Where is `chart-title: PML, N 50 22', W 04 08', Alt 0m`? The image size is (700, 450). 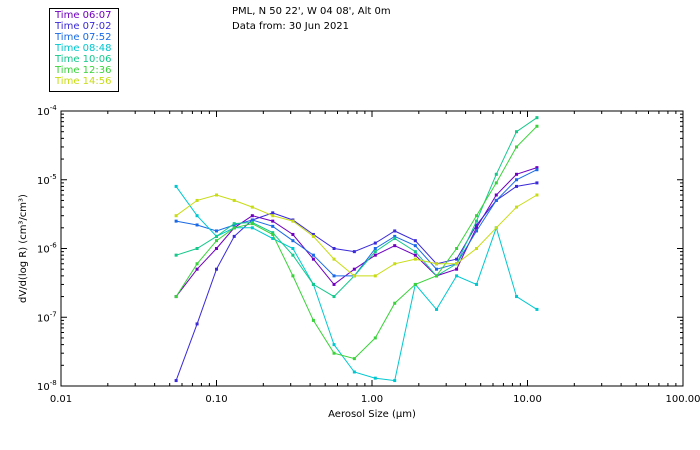 chart-title: PML, N 50 22', W 04 08', Alt 0m is located at coordinates (311, 11).